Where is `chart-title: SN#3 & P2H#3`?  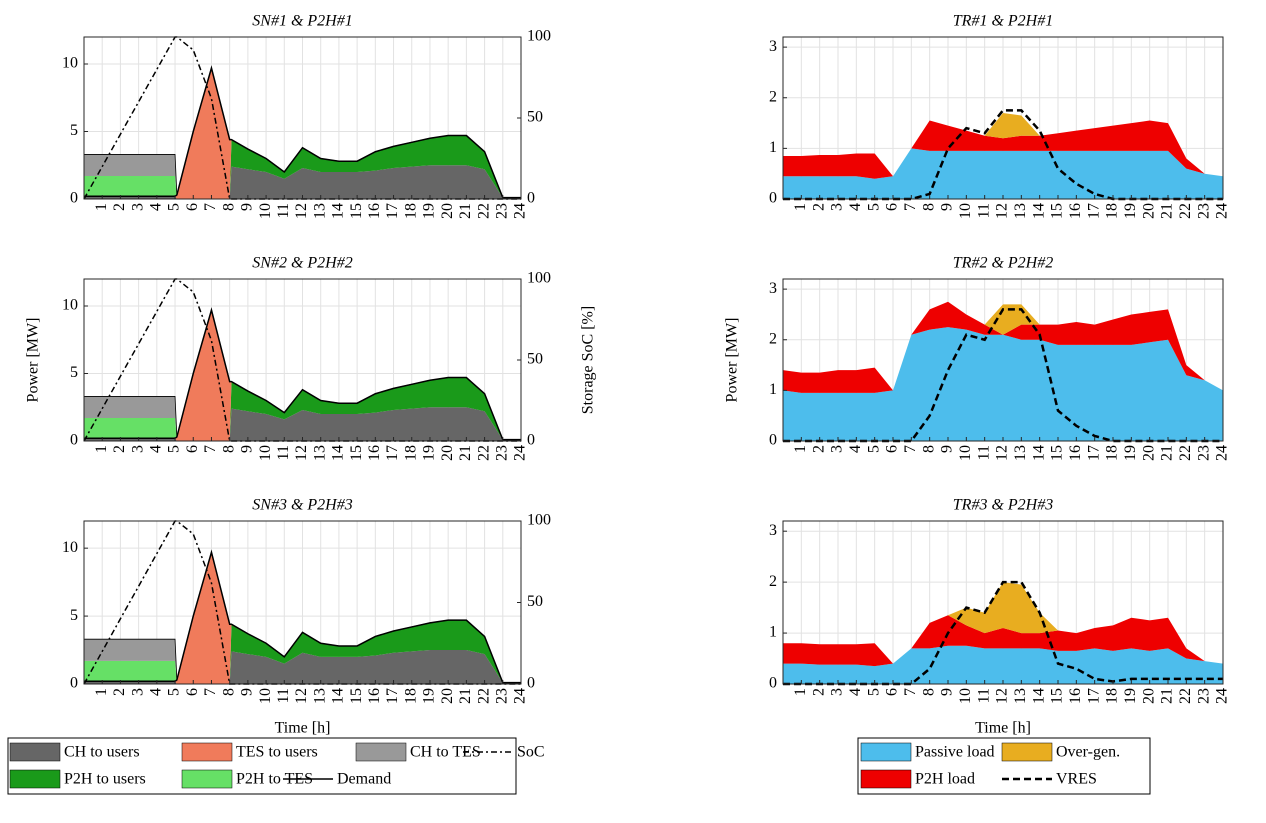 chart-title: SN#3 & P2H#3 is located at coordinates (302, 505).